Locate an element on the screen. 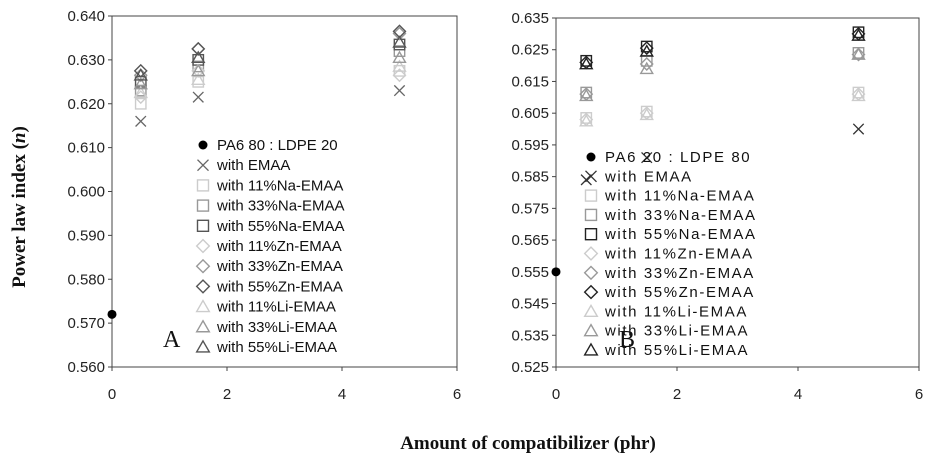  y-tick-label: 0.565 is located at coordinates (530, 240).